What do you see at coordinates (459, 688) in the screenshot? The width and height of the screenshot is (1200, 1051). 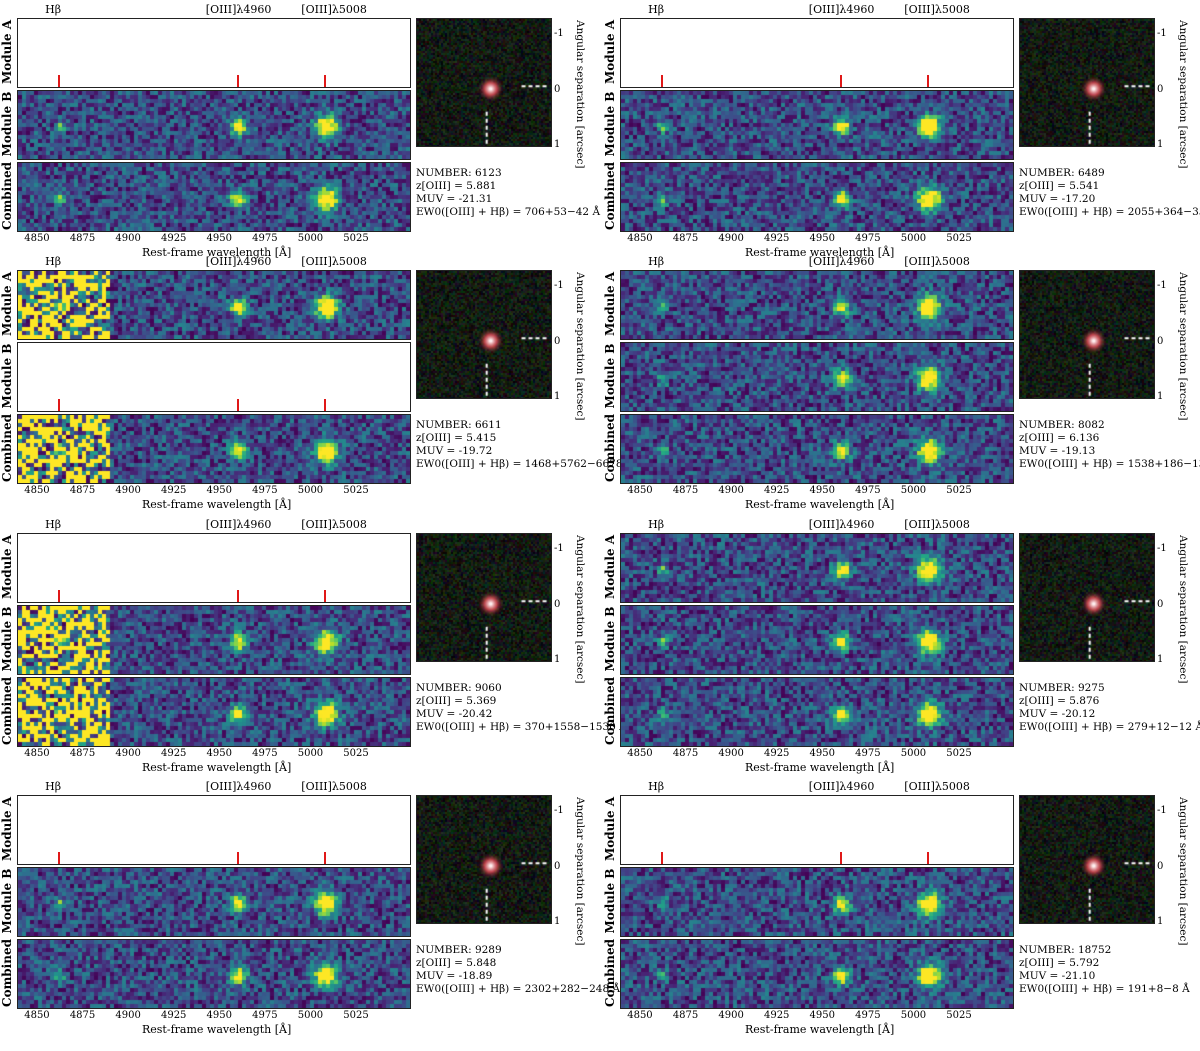 I see `info-number: NUMBER: 9060` at bounding box center [459, 688].